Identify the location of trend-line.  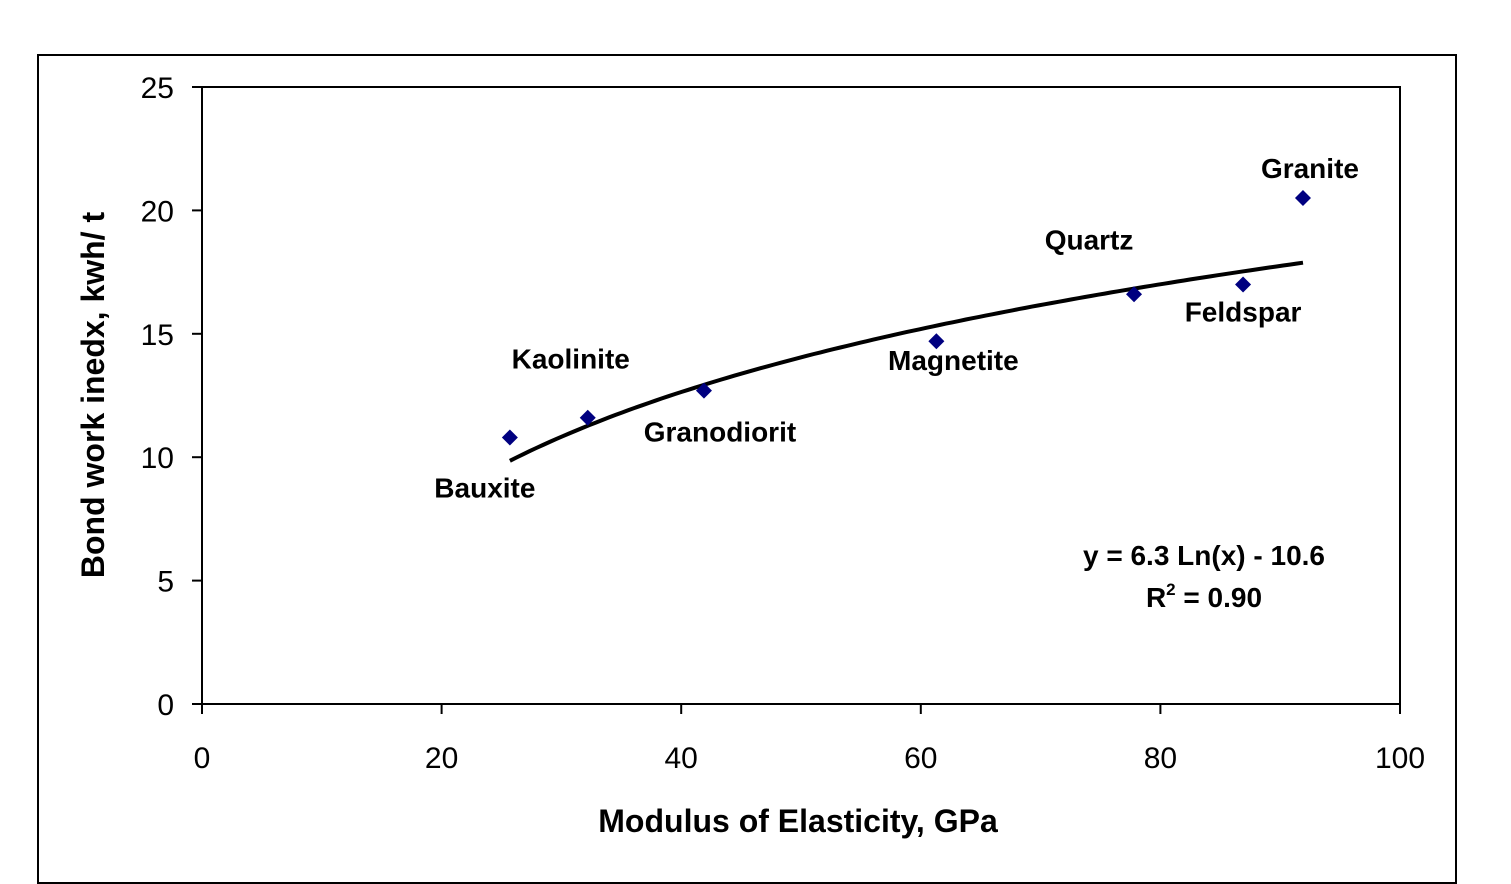
(906, 361).